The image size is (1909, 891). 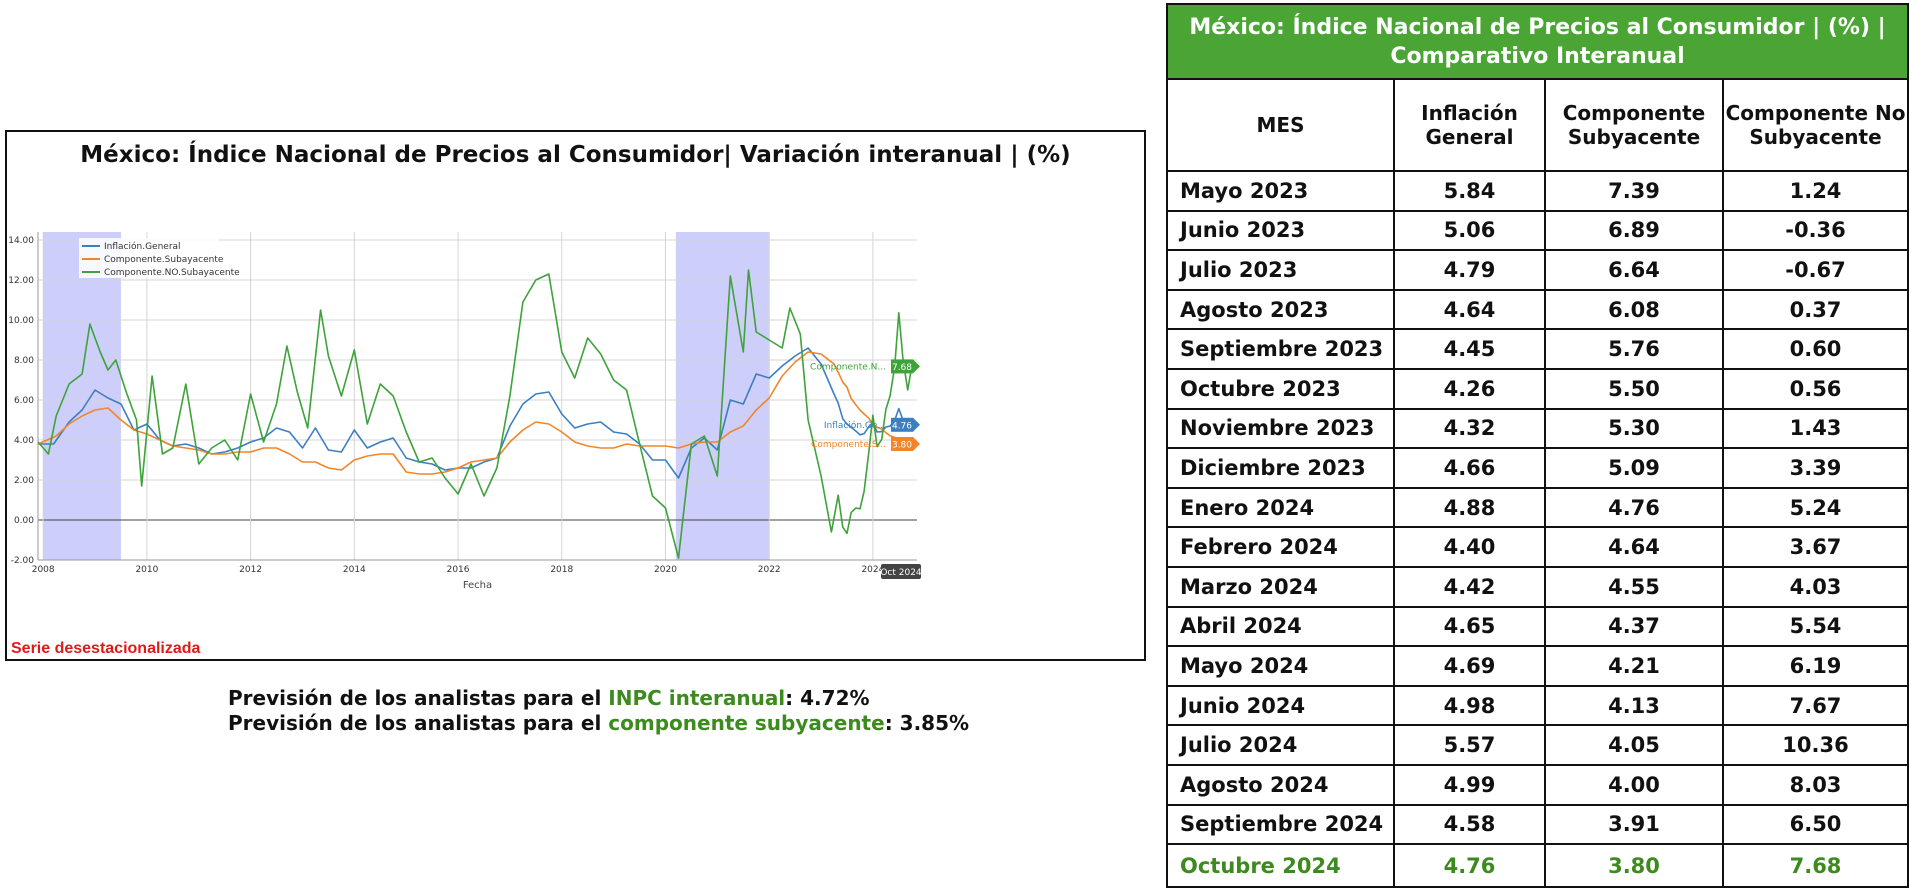 I want to click on x-end-label: Oct 2024, so click(x=901, y=573).